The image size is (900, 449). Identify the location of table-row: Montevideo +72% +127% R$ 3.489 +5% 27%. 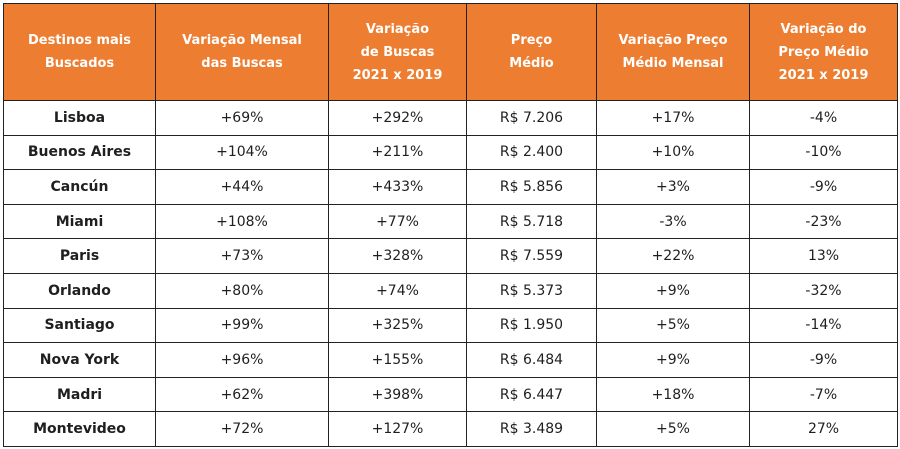
(450, 429).